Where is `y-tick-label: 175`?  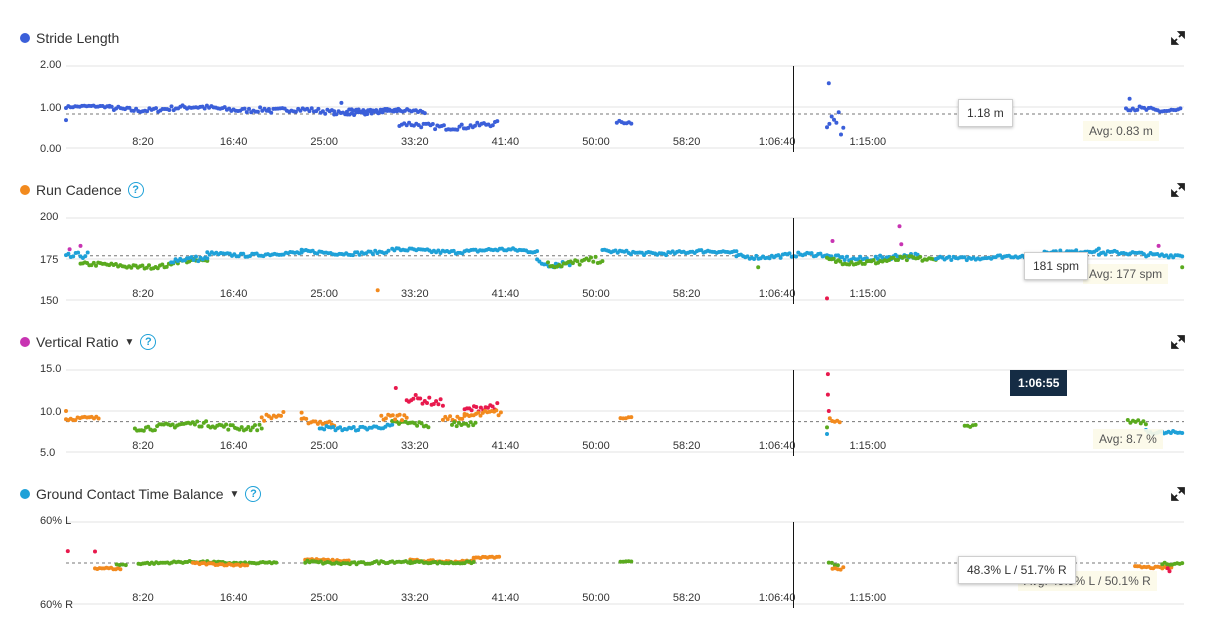
y-tick-label: 175 is located at coordinates (49, 260).